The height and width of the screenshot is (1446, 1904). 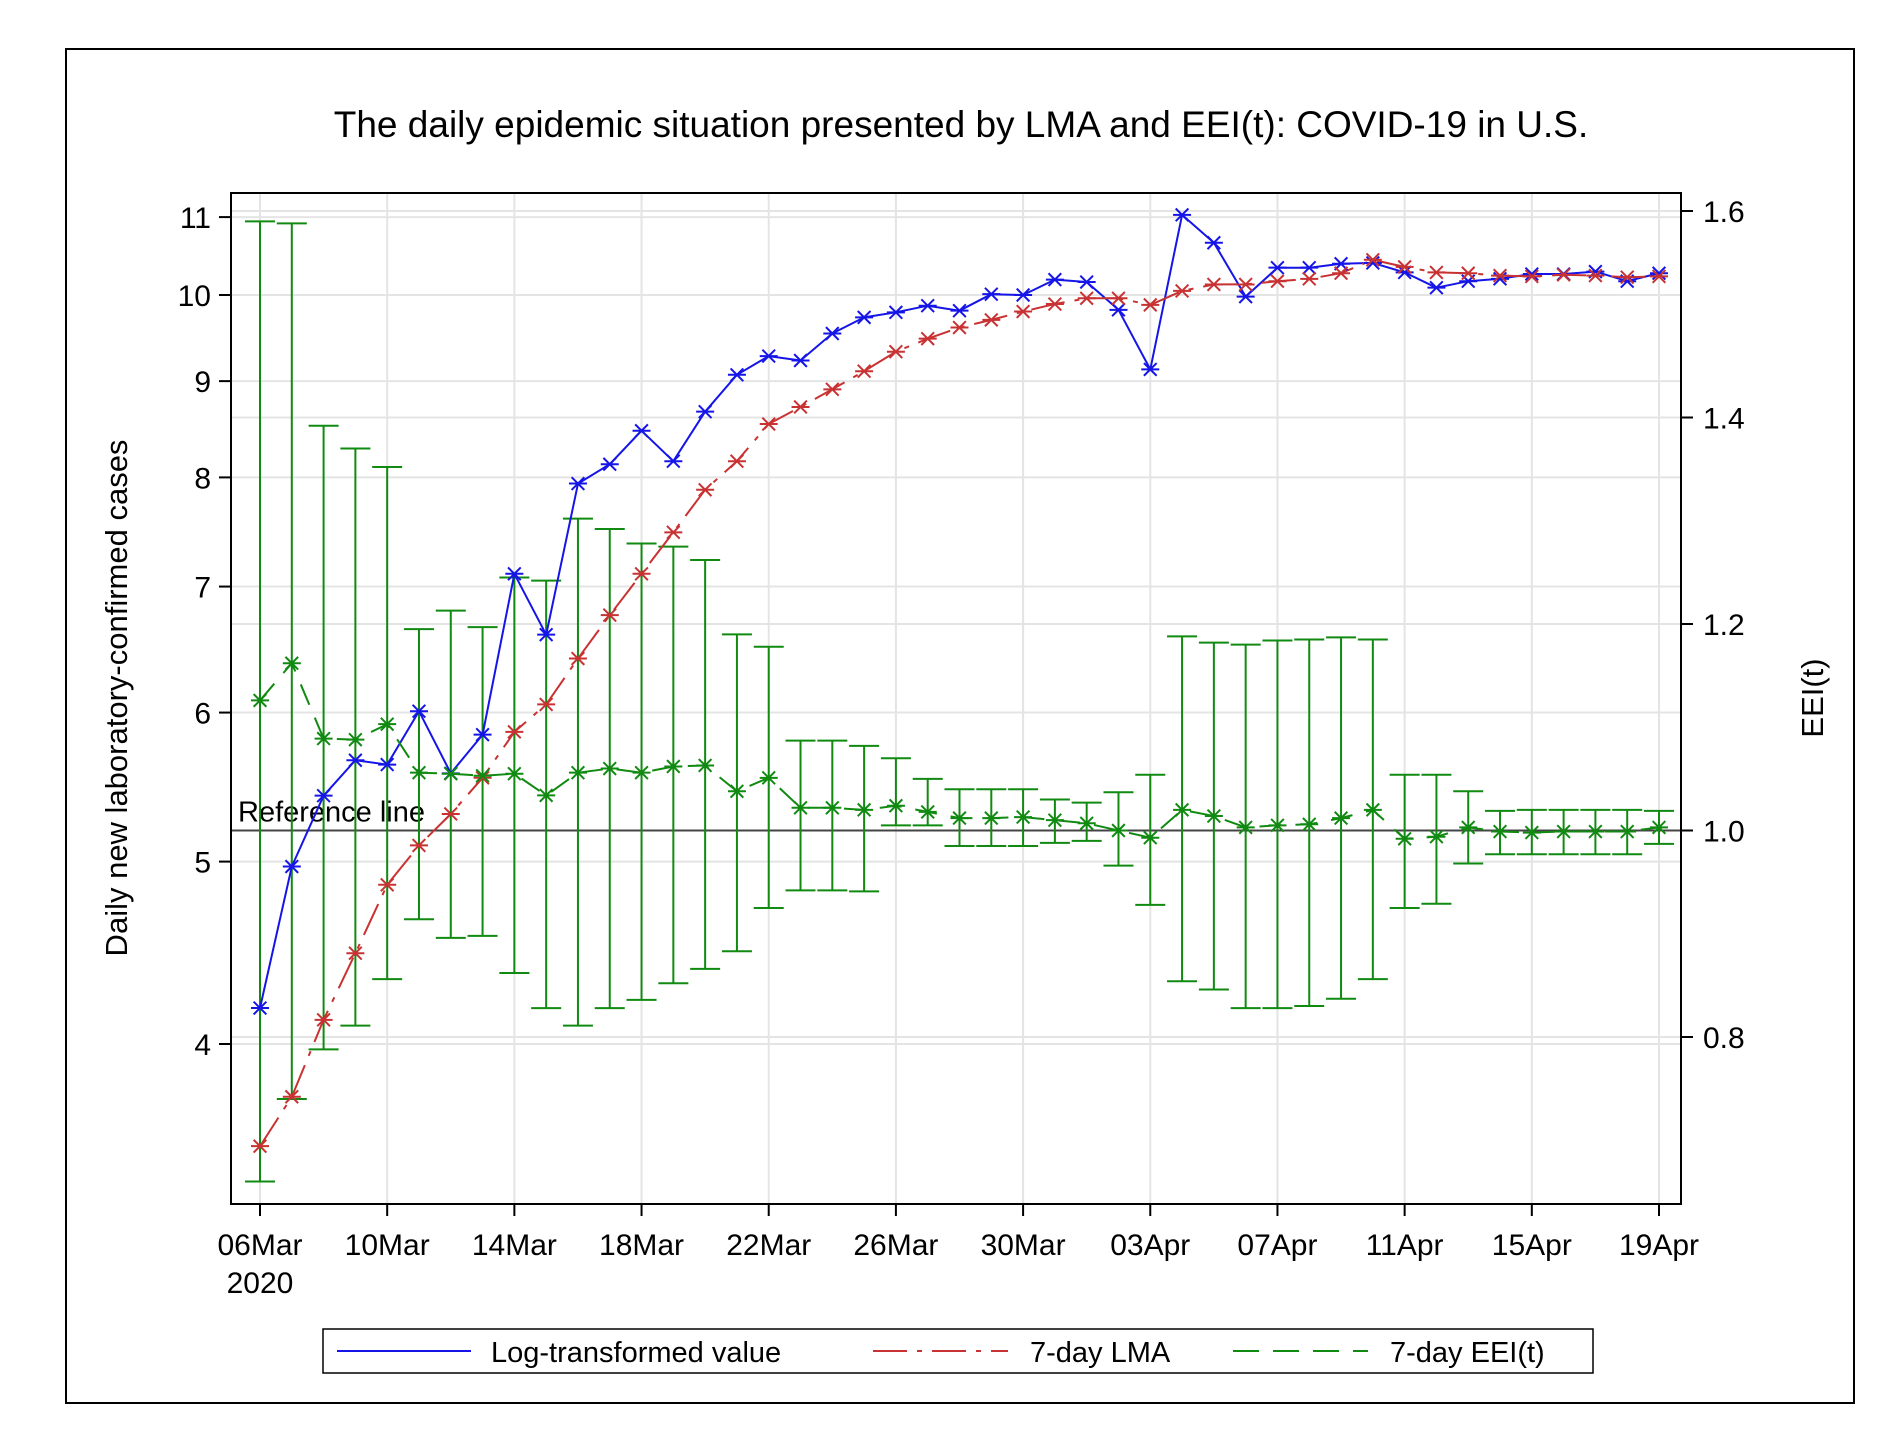 What do you see at coordinates (1724, 212) in the screenshot?
I see `y-right-tick-label: 1.6` at bounding box center [1724, 212].